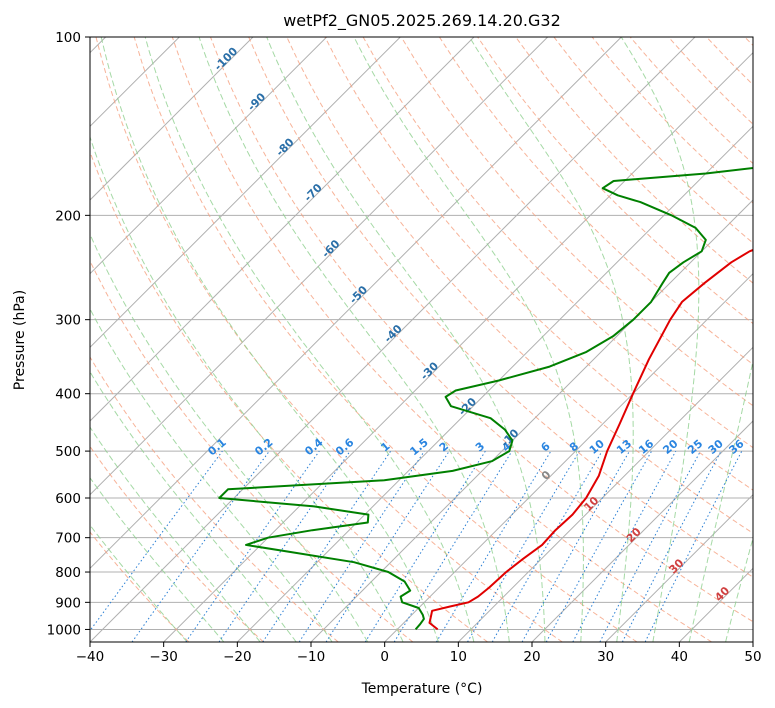  I want to click on isotherm-label: -100, so click(226, 58).